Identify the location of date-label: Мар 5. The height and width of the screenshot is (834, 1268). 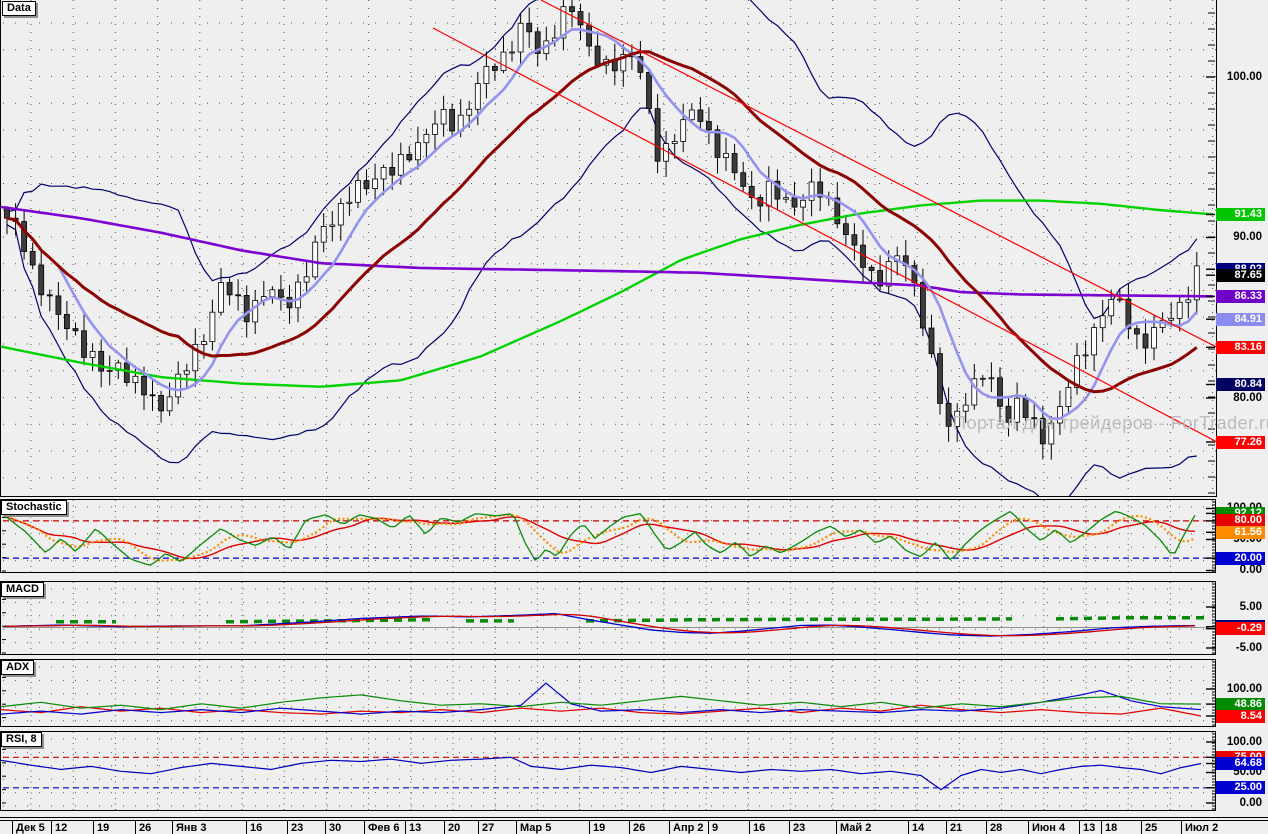
(536, 828).